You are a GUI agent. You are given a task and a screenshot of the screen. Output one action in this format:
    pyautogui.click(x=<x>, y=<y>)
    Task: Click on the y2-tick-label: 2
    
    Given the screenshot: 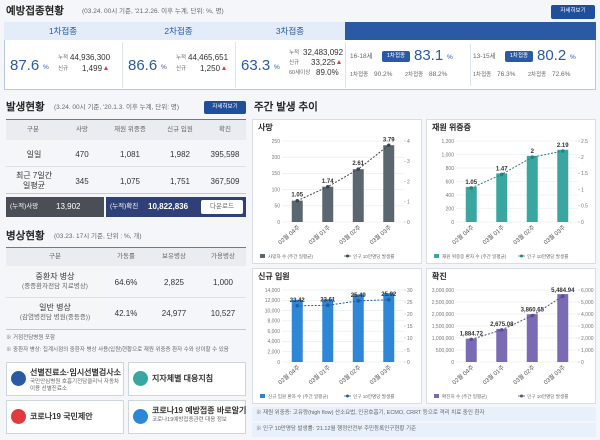 What is the action you would take?
    pyautogui.click(x=408, y=182)
    